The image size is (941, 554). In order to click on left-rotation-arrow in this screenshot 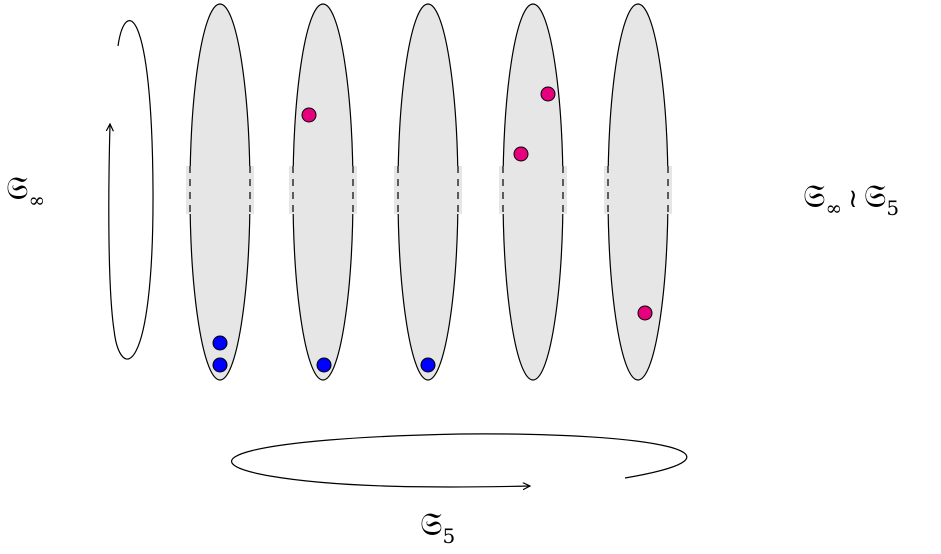, I will do `click(131, 190)`.